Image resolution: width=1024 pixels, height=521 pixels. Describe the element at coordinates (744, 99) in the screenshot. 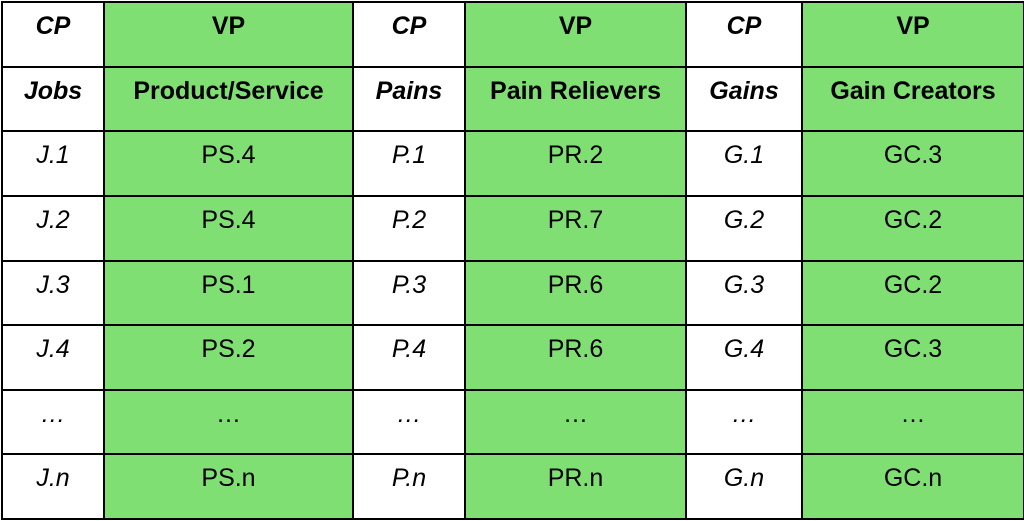

I see `header-gains: Gains` at that location.